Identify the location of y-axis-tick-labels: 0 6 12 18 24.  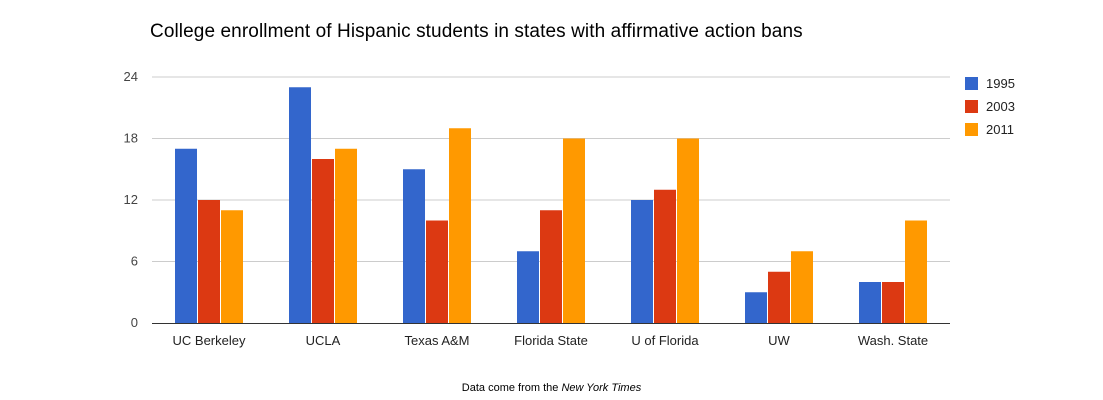
(131, 199).